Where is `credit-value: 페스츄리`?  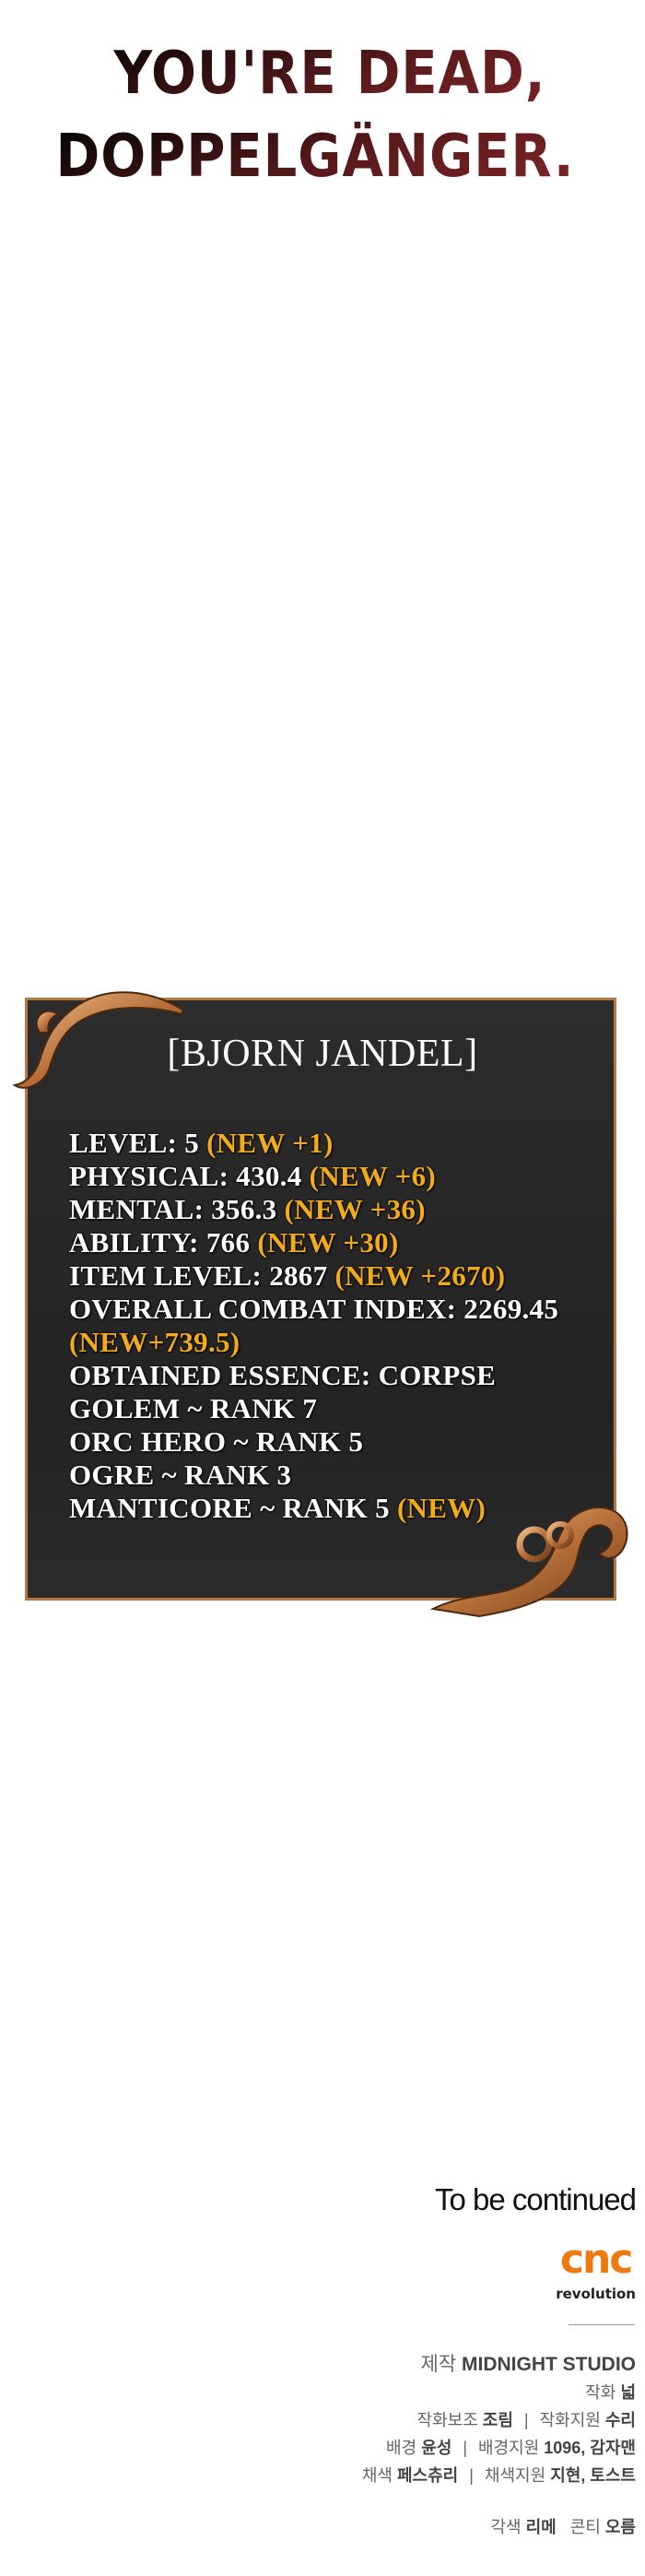
credit-value: 페스츄리 is located at coordinates (427, 2475).